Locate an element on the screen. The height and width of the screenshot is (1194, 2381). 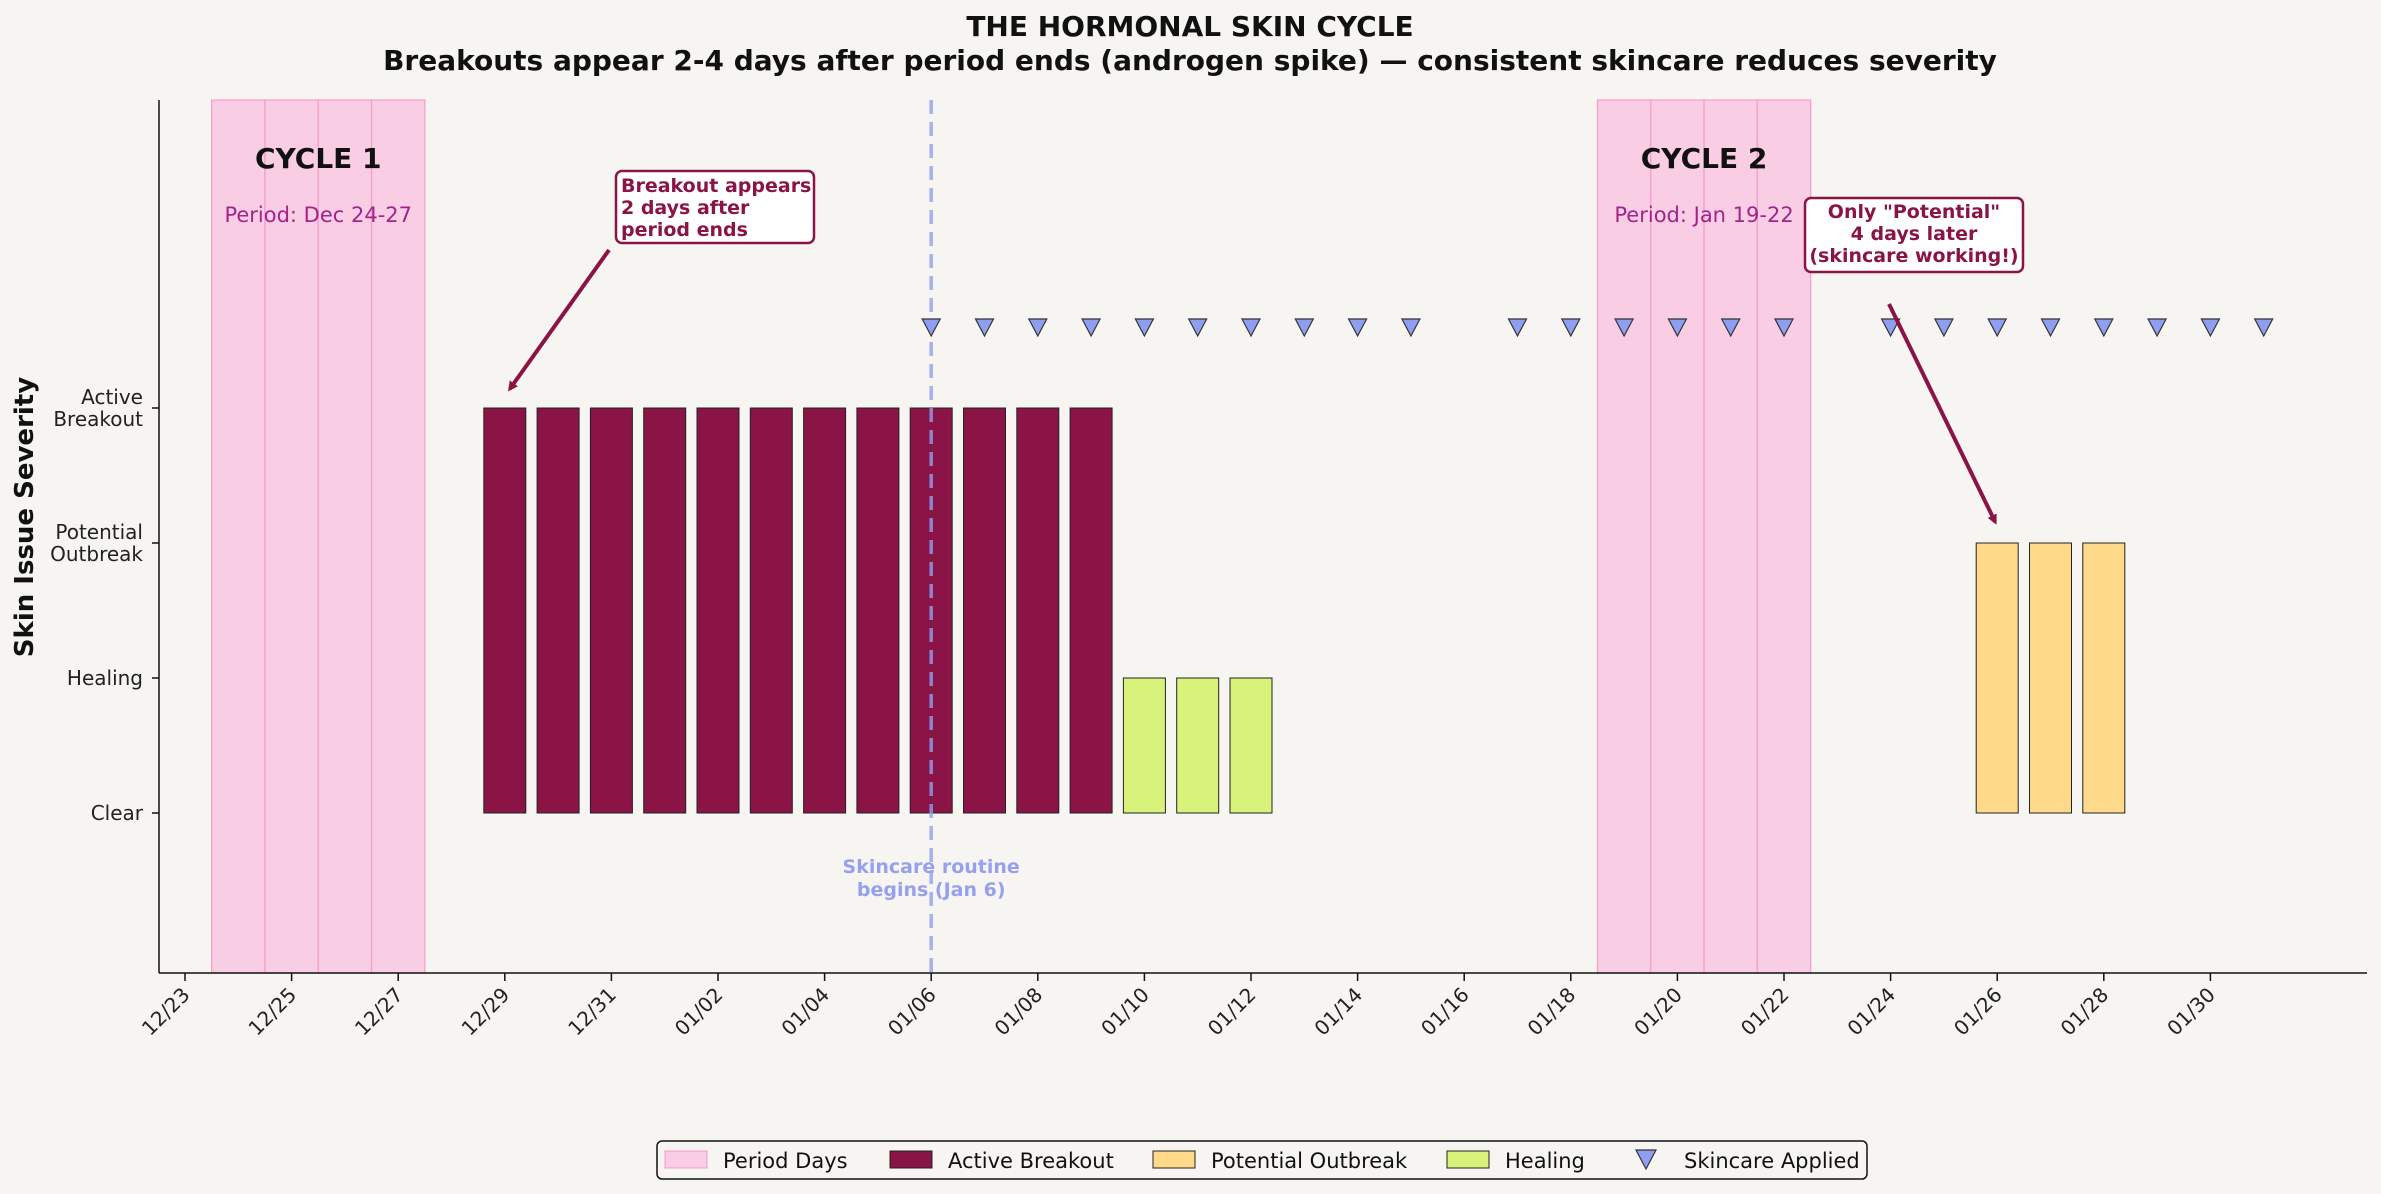
legend-label: Potential Outbreak is located at coordinates (1309, 1161).